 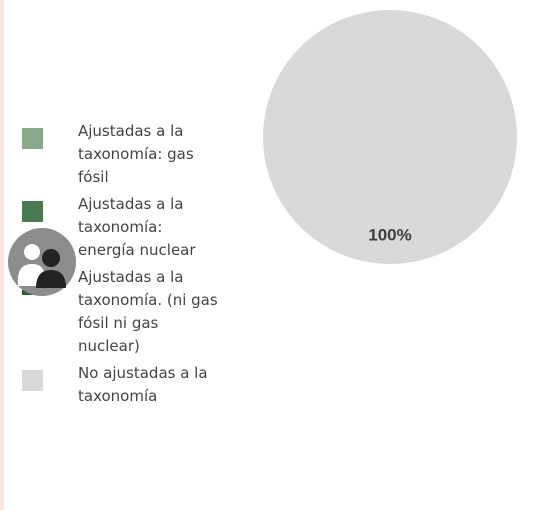 I want to click on avatar, so click(x=42, y=262).